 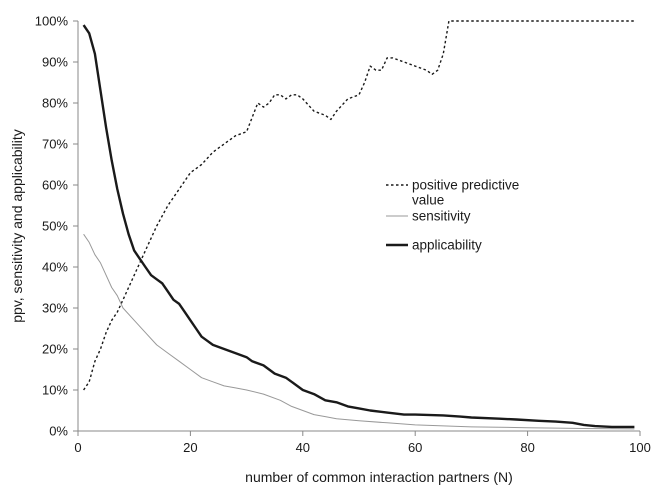 What do you see at coordinates (55, 62) in the screenshot?
I see `y-tick-label: 90%` at bounding box center [55, 62].